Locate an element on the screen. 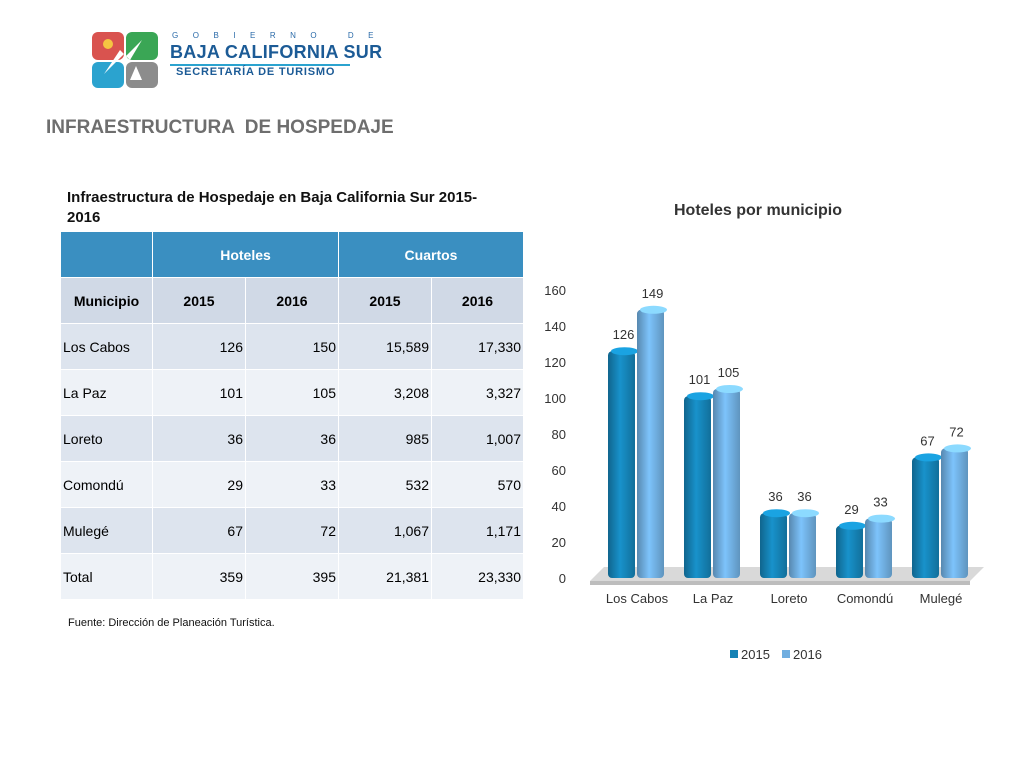 Image resolution: width=1024 pixels, height=768 pixels. group-header-hoteles: Hoteles is located at coordinates (245, 254).